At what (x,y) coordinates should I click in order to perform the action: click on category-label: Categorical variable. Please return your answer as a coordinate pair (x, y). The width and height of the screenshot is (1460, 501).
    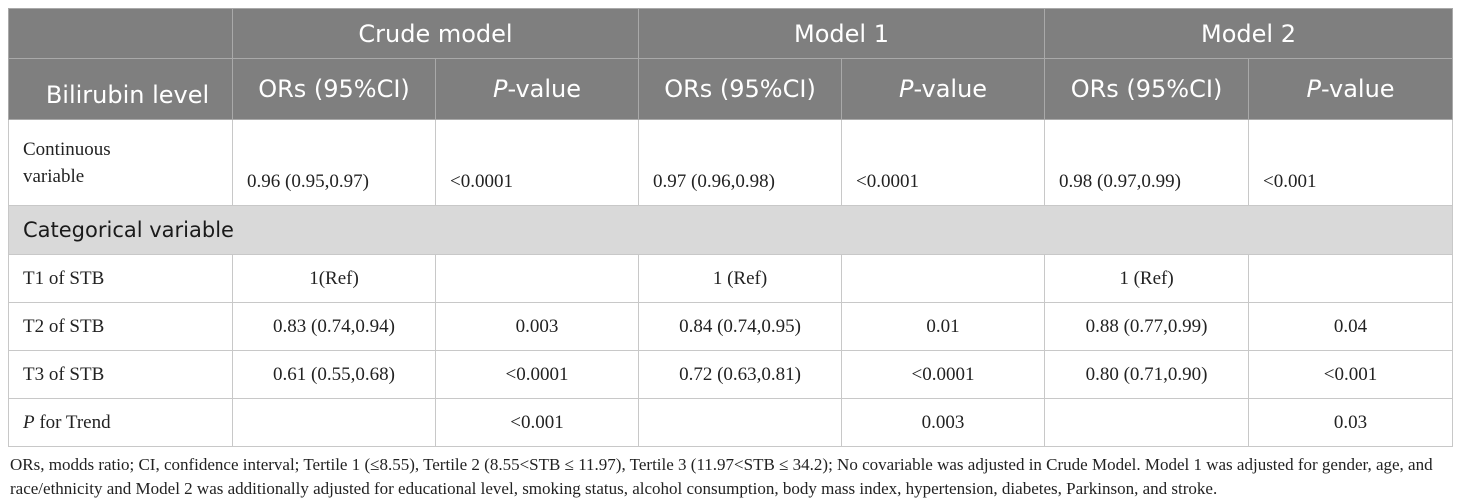
    Looking at the image, I should click on (730, 230).